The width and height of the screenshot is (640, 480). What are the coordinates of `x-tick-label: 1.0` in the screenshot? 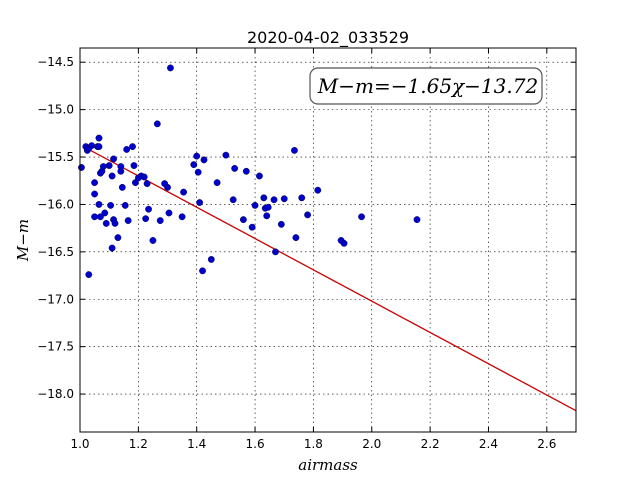 It's located at (79, 444).